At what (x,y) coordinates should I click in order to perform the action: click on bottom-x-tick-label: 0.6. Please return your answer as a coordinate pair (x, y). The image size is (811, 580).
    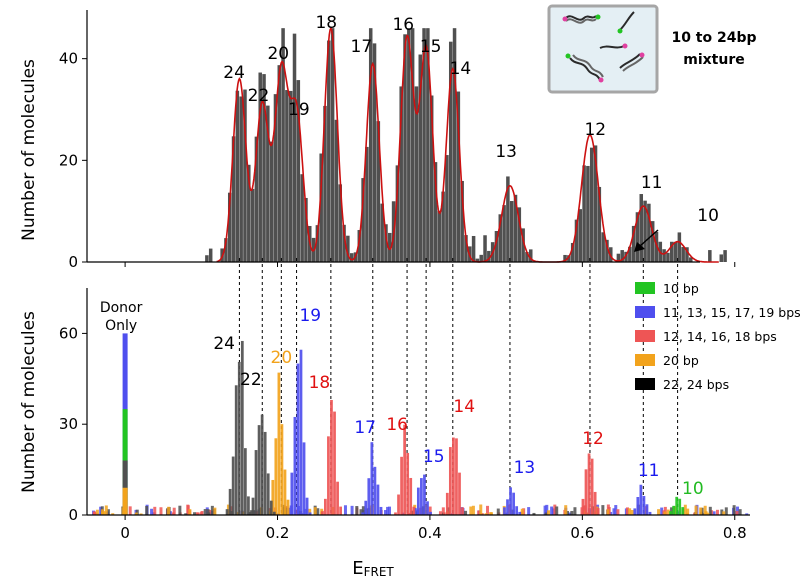
    Looking at the image, I should click on (582, 533).